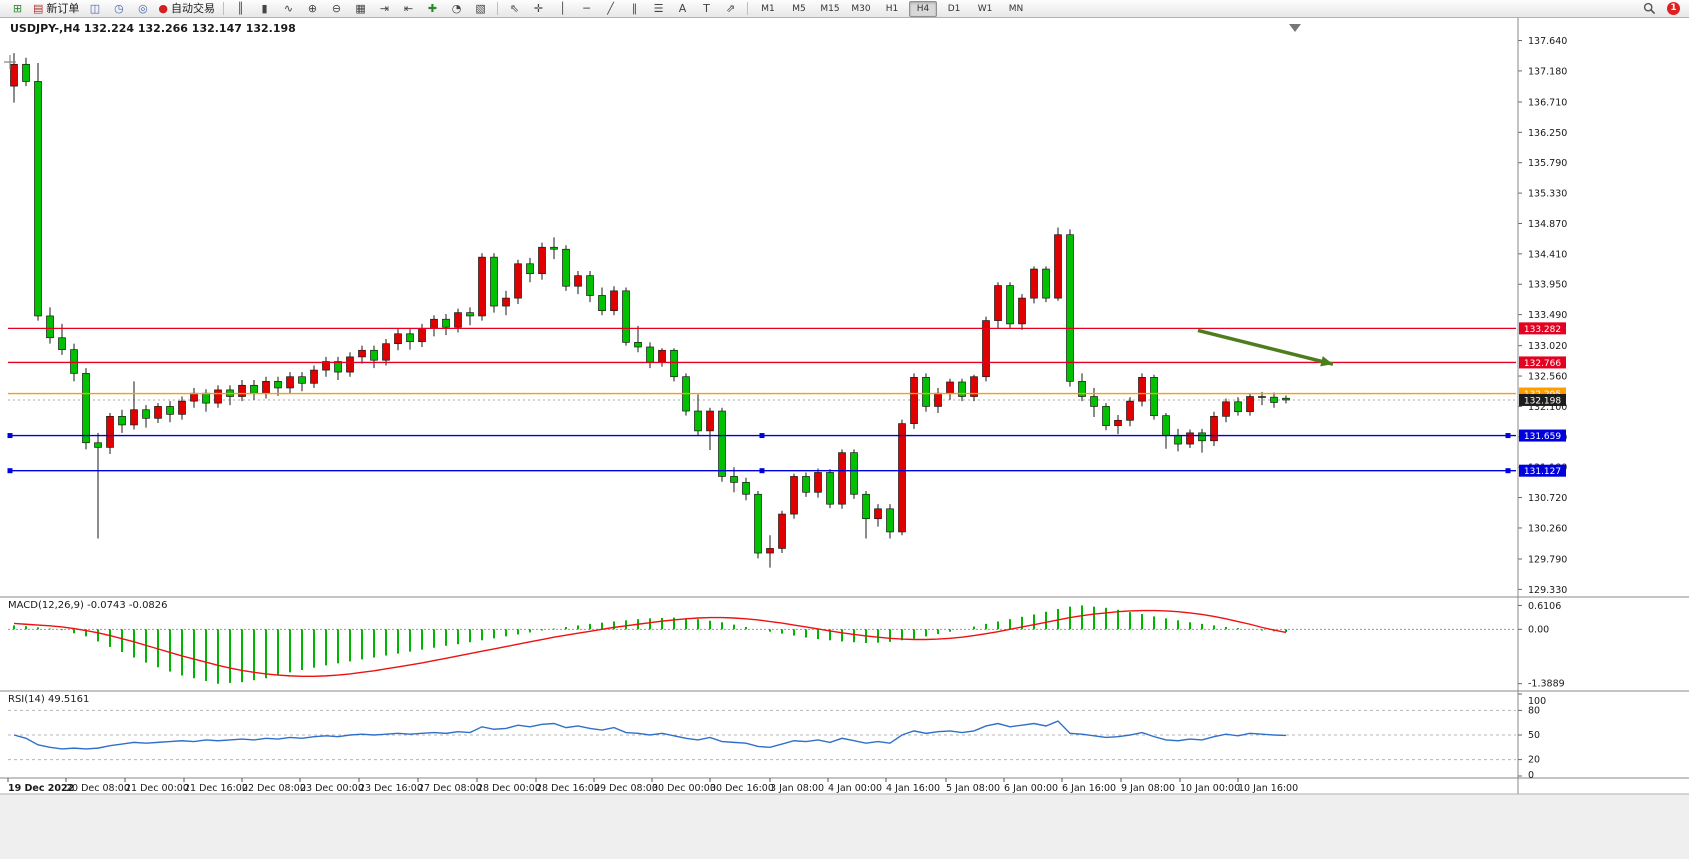  What do you see at coordinates (538, 8) in the screenshot?
I see `crosshair-button: ✛` at bounding box center [538, 8].